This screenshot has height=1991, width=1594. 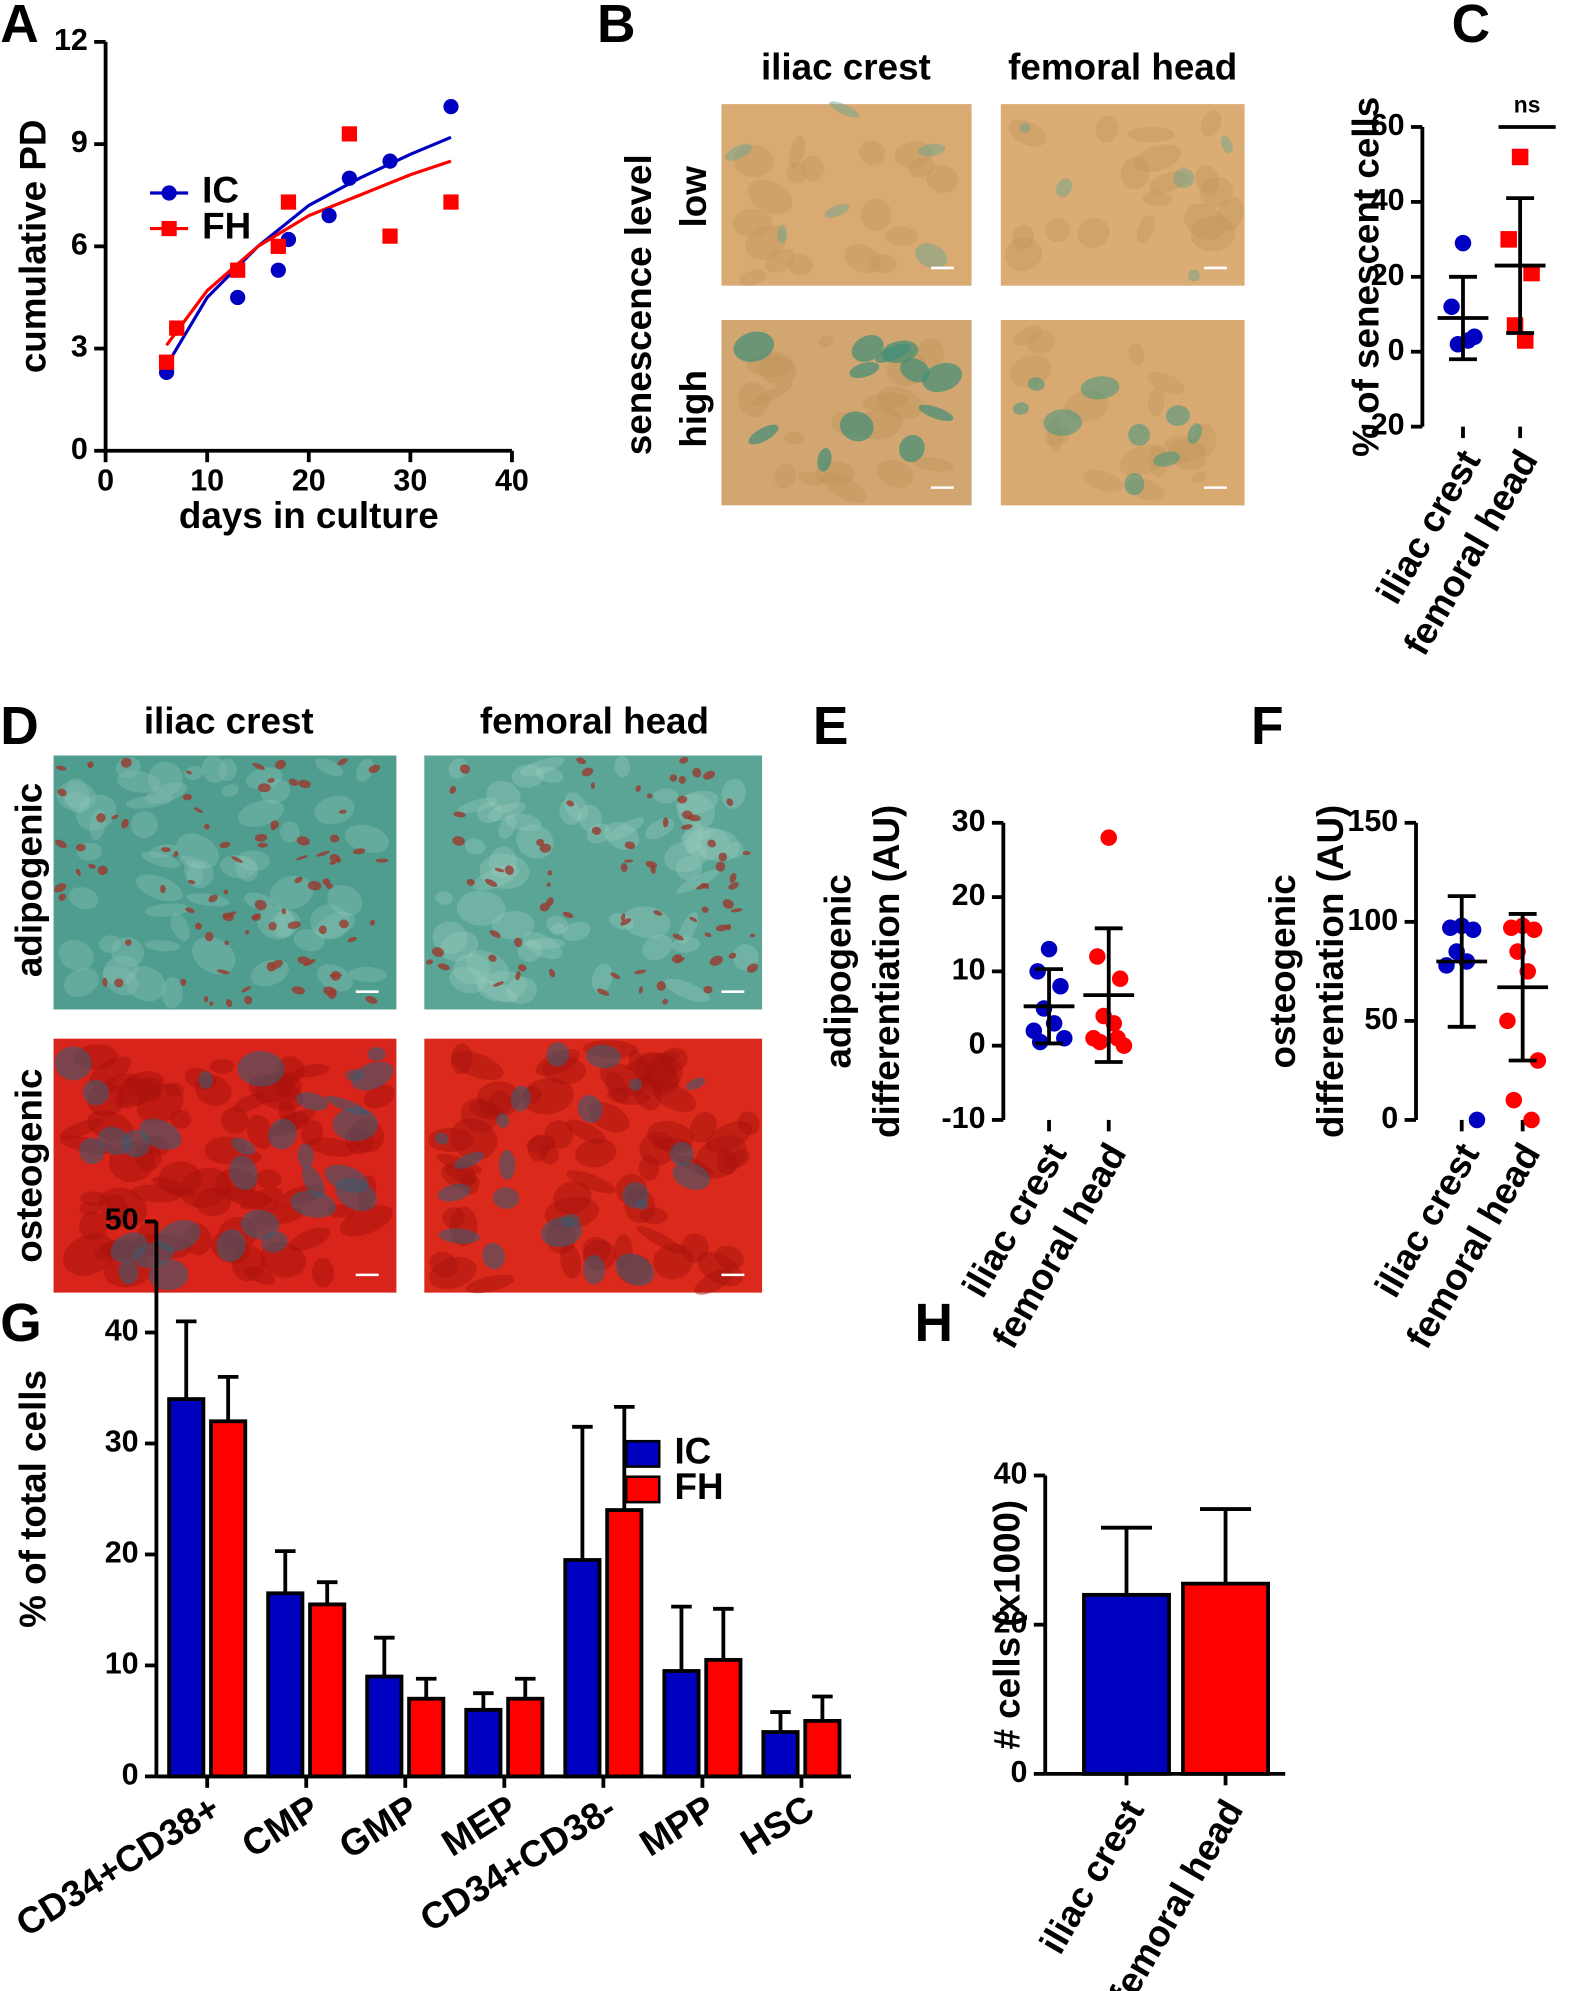 I want to click on panel-letter: E, so click(x=831, y=726).